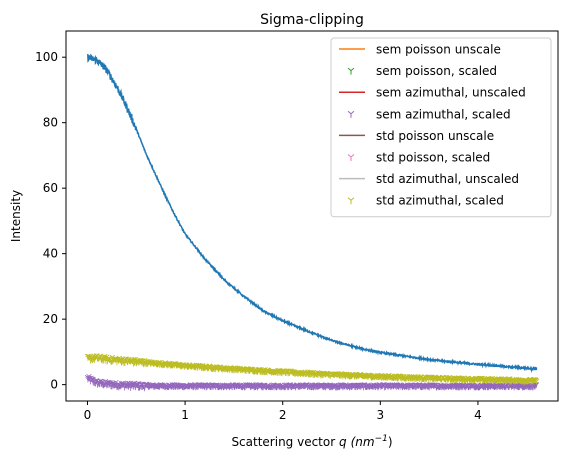 This screenshot has height=462, width=571. What do you see at coordinates (390, 442) in the screenshot?
I see `x-axis-label-close: )` at bounding box center [390, 442].